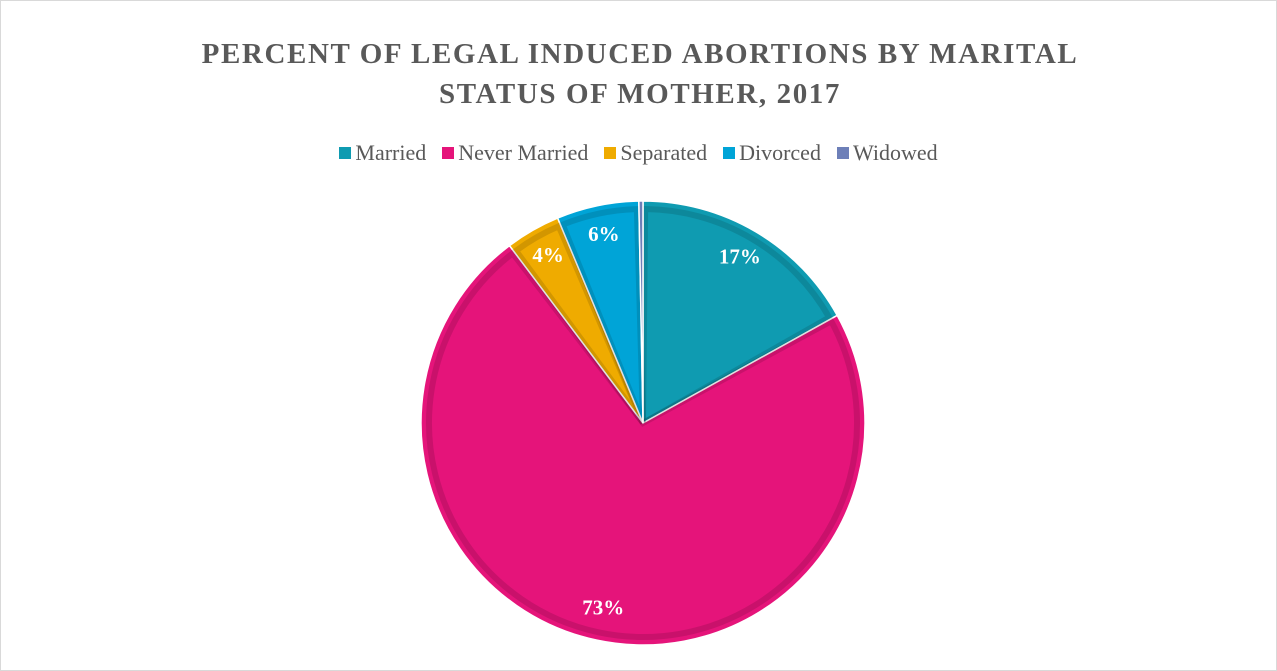  I want to click on legend-item: Married, so click(382, 153).